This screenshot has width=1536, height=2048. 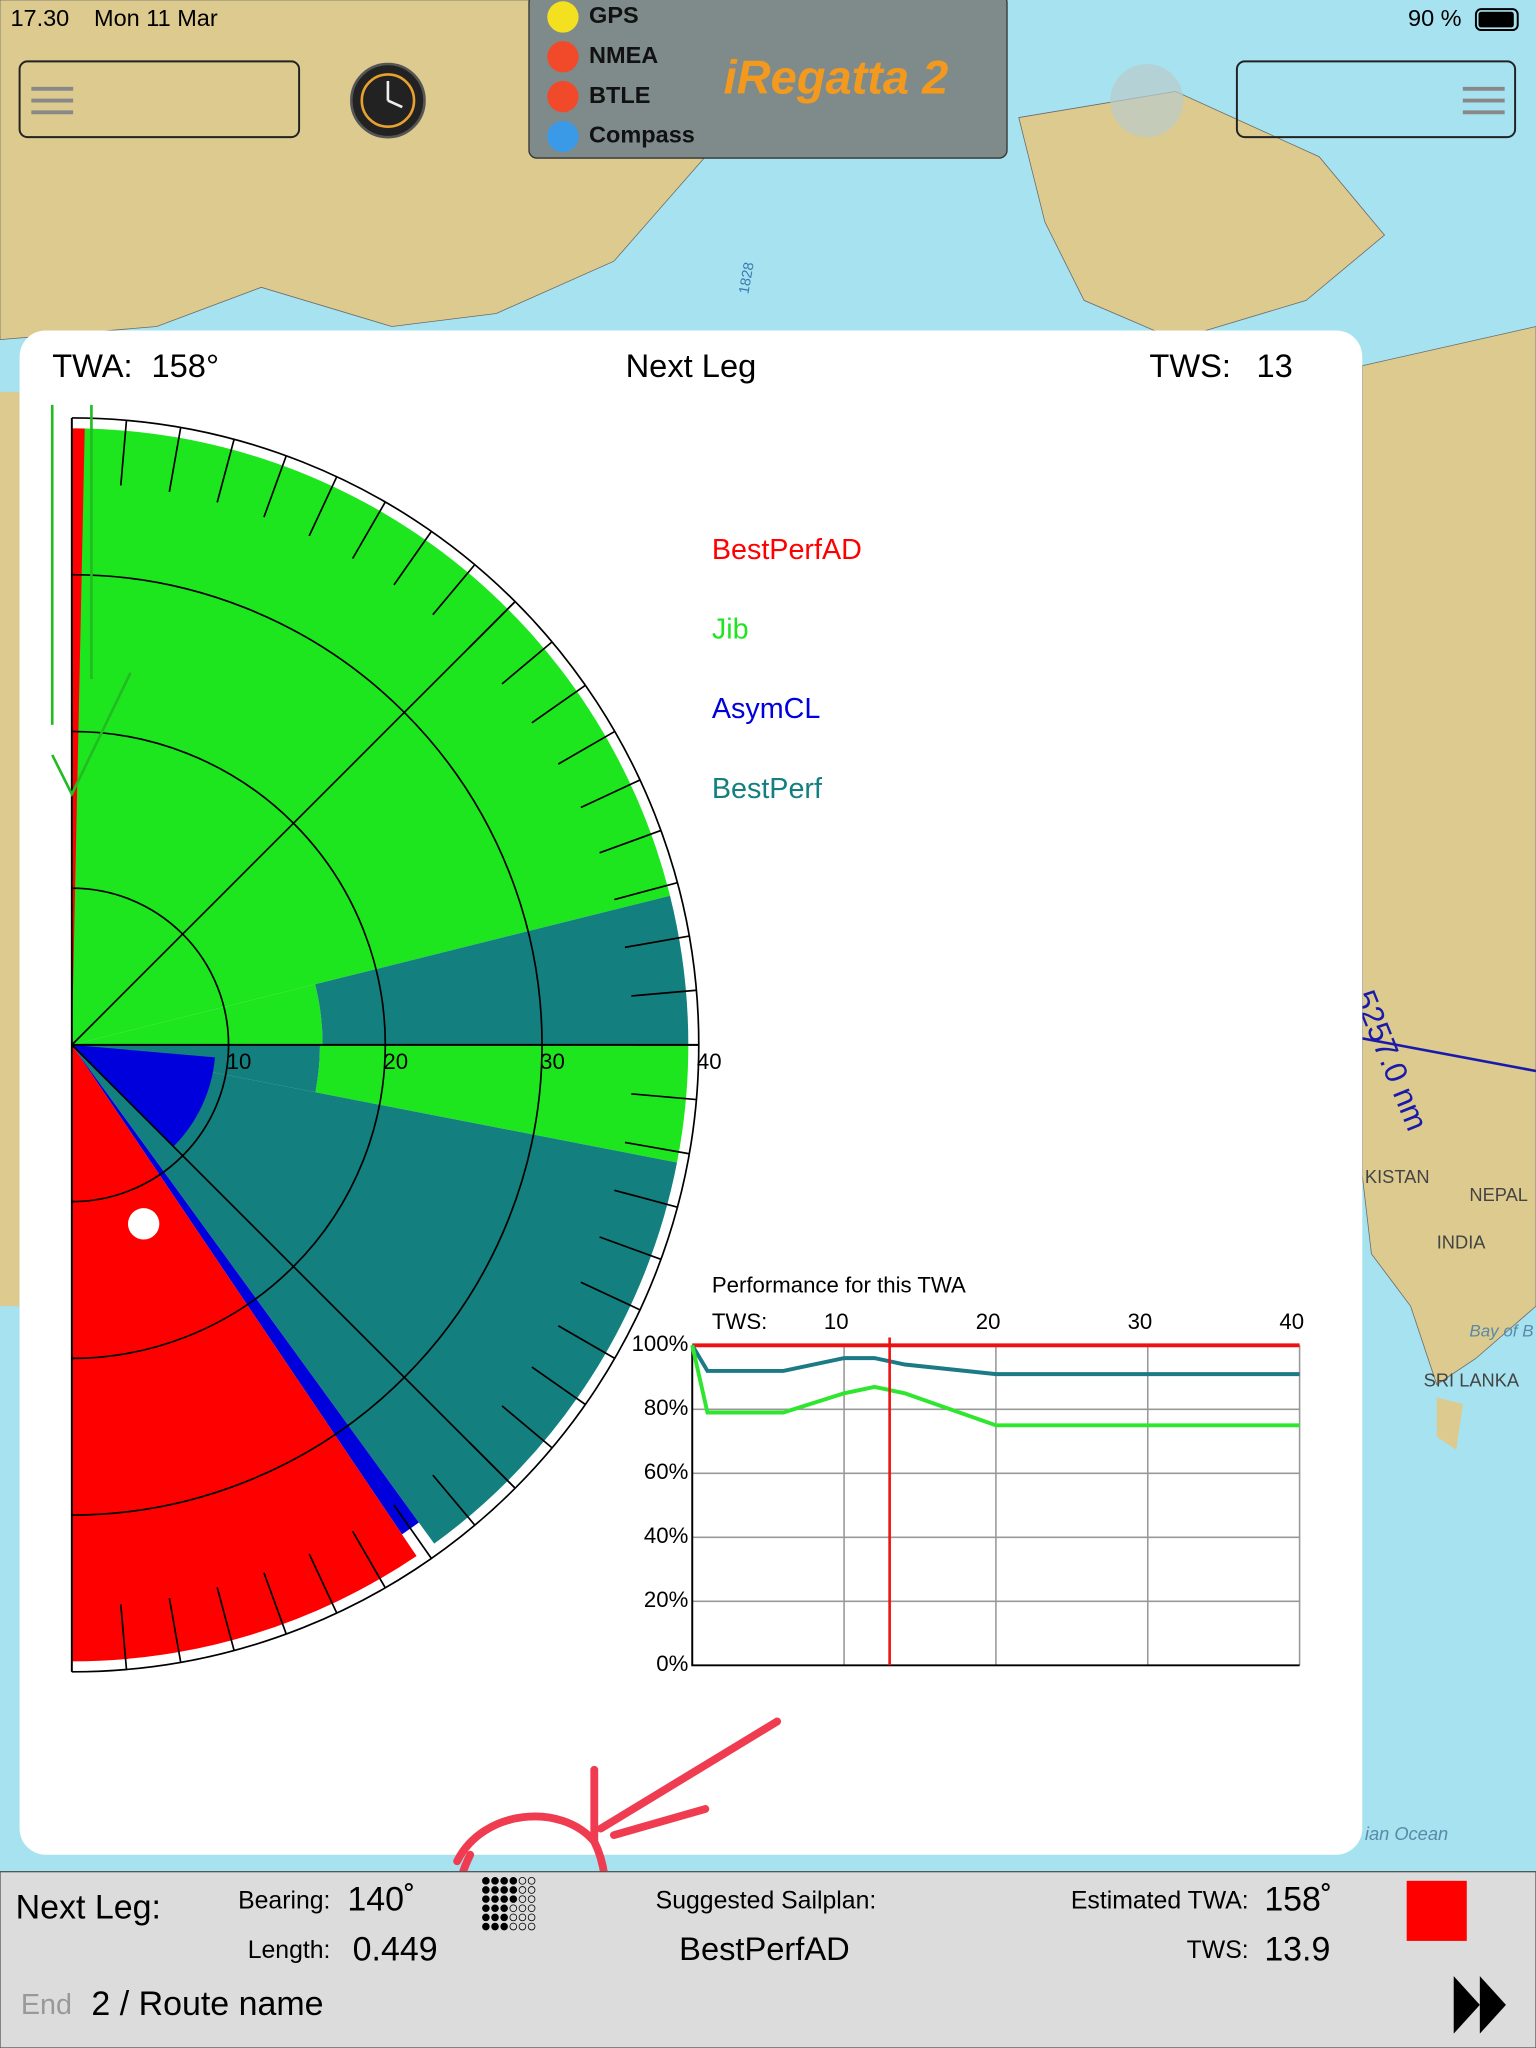 I want to click on y-tick-label: 100%, so click(x=660, y=1343).